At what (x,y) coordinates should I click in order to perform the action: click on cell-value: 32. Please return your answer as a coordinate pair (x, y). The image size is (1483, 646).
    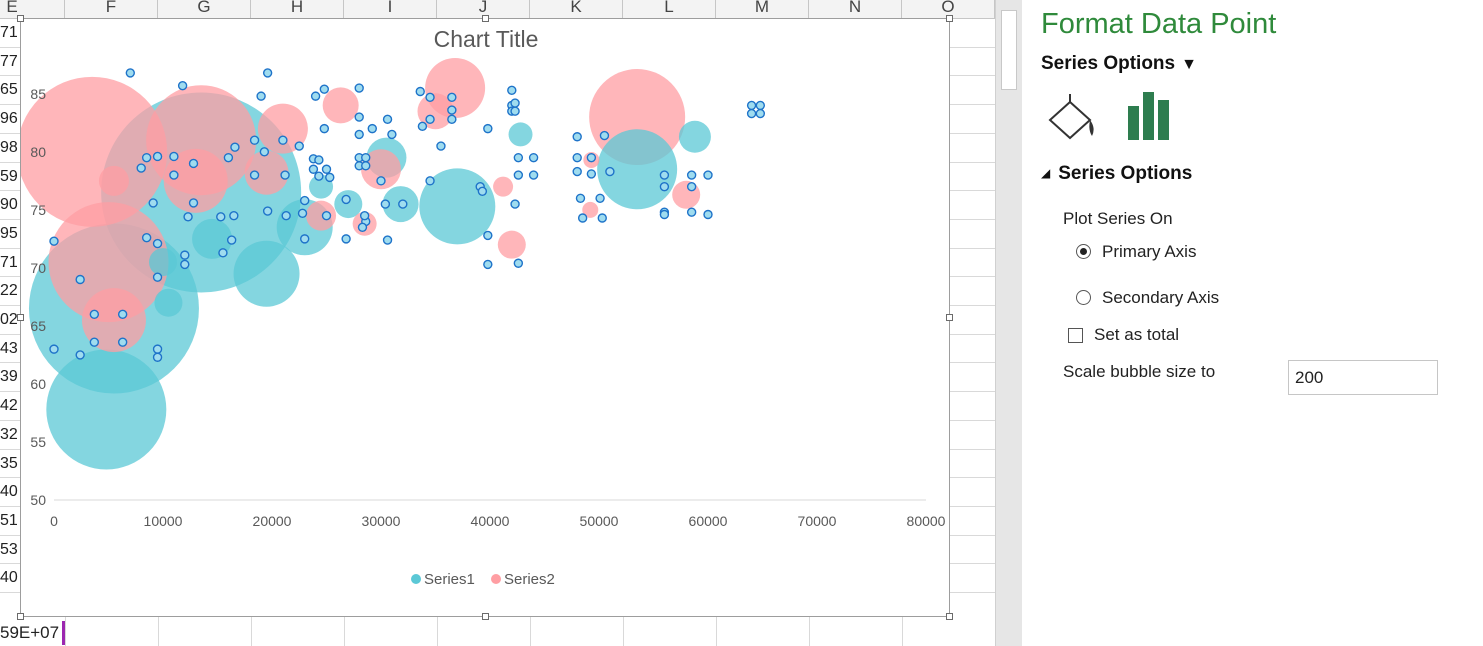
    Looking at the image, I should click on (9, 434).